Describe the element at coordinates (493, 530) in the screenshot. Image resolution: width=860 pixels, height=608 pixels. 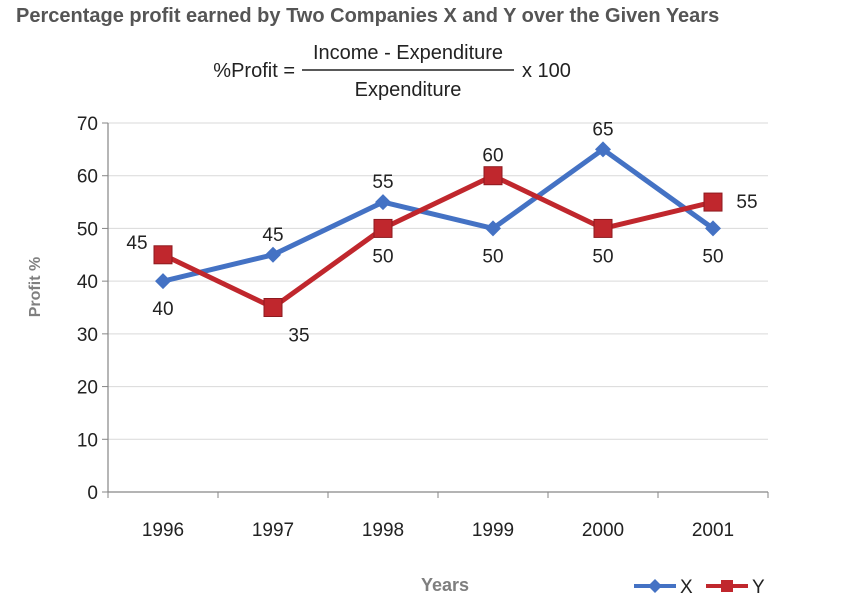
I see `x-tick-label: 1999` at that location.